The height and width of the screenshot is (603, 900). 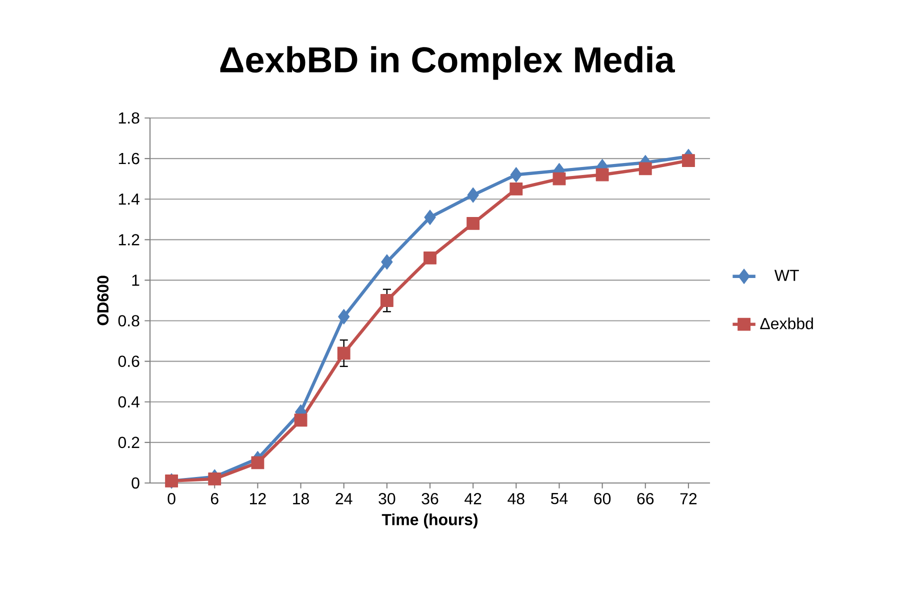 What do you see at coordinates (136, 483) in the screenshot?
I see `y-tick-label: 0` at bounding box center [136, 483].